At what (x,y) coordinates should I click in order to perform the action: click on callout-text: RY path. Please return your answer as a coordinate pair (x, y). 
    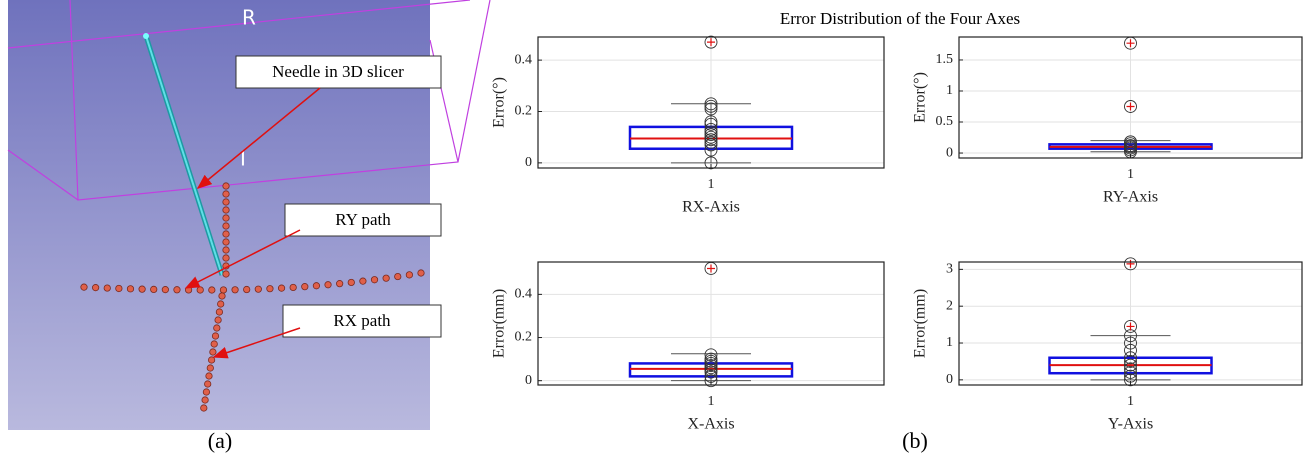
    Looking at the image, I should click on (363, 219).